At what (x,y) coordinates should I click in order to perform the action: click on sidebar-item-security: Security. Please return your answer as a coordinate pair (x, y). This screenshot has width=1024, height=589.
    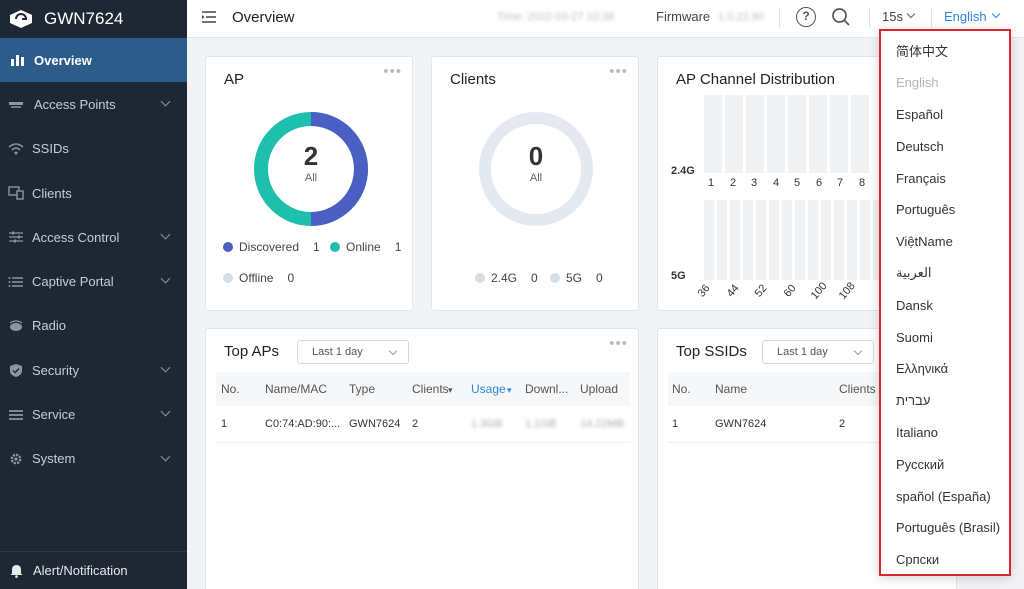
    Looking at the image, I should click on (93, 370).